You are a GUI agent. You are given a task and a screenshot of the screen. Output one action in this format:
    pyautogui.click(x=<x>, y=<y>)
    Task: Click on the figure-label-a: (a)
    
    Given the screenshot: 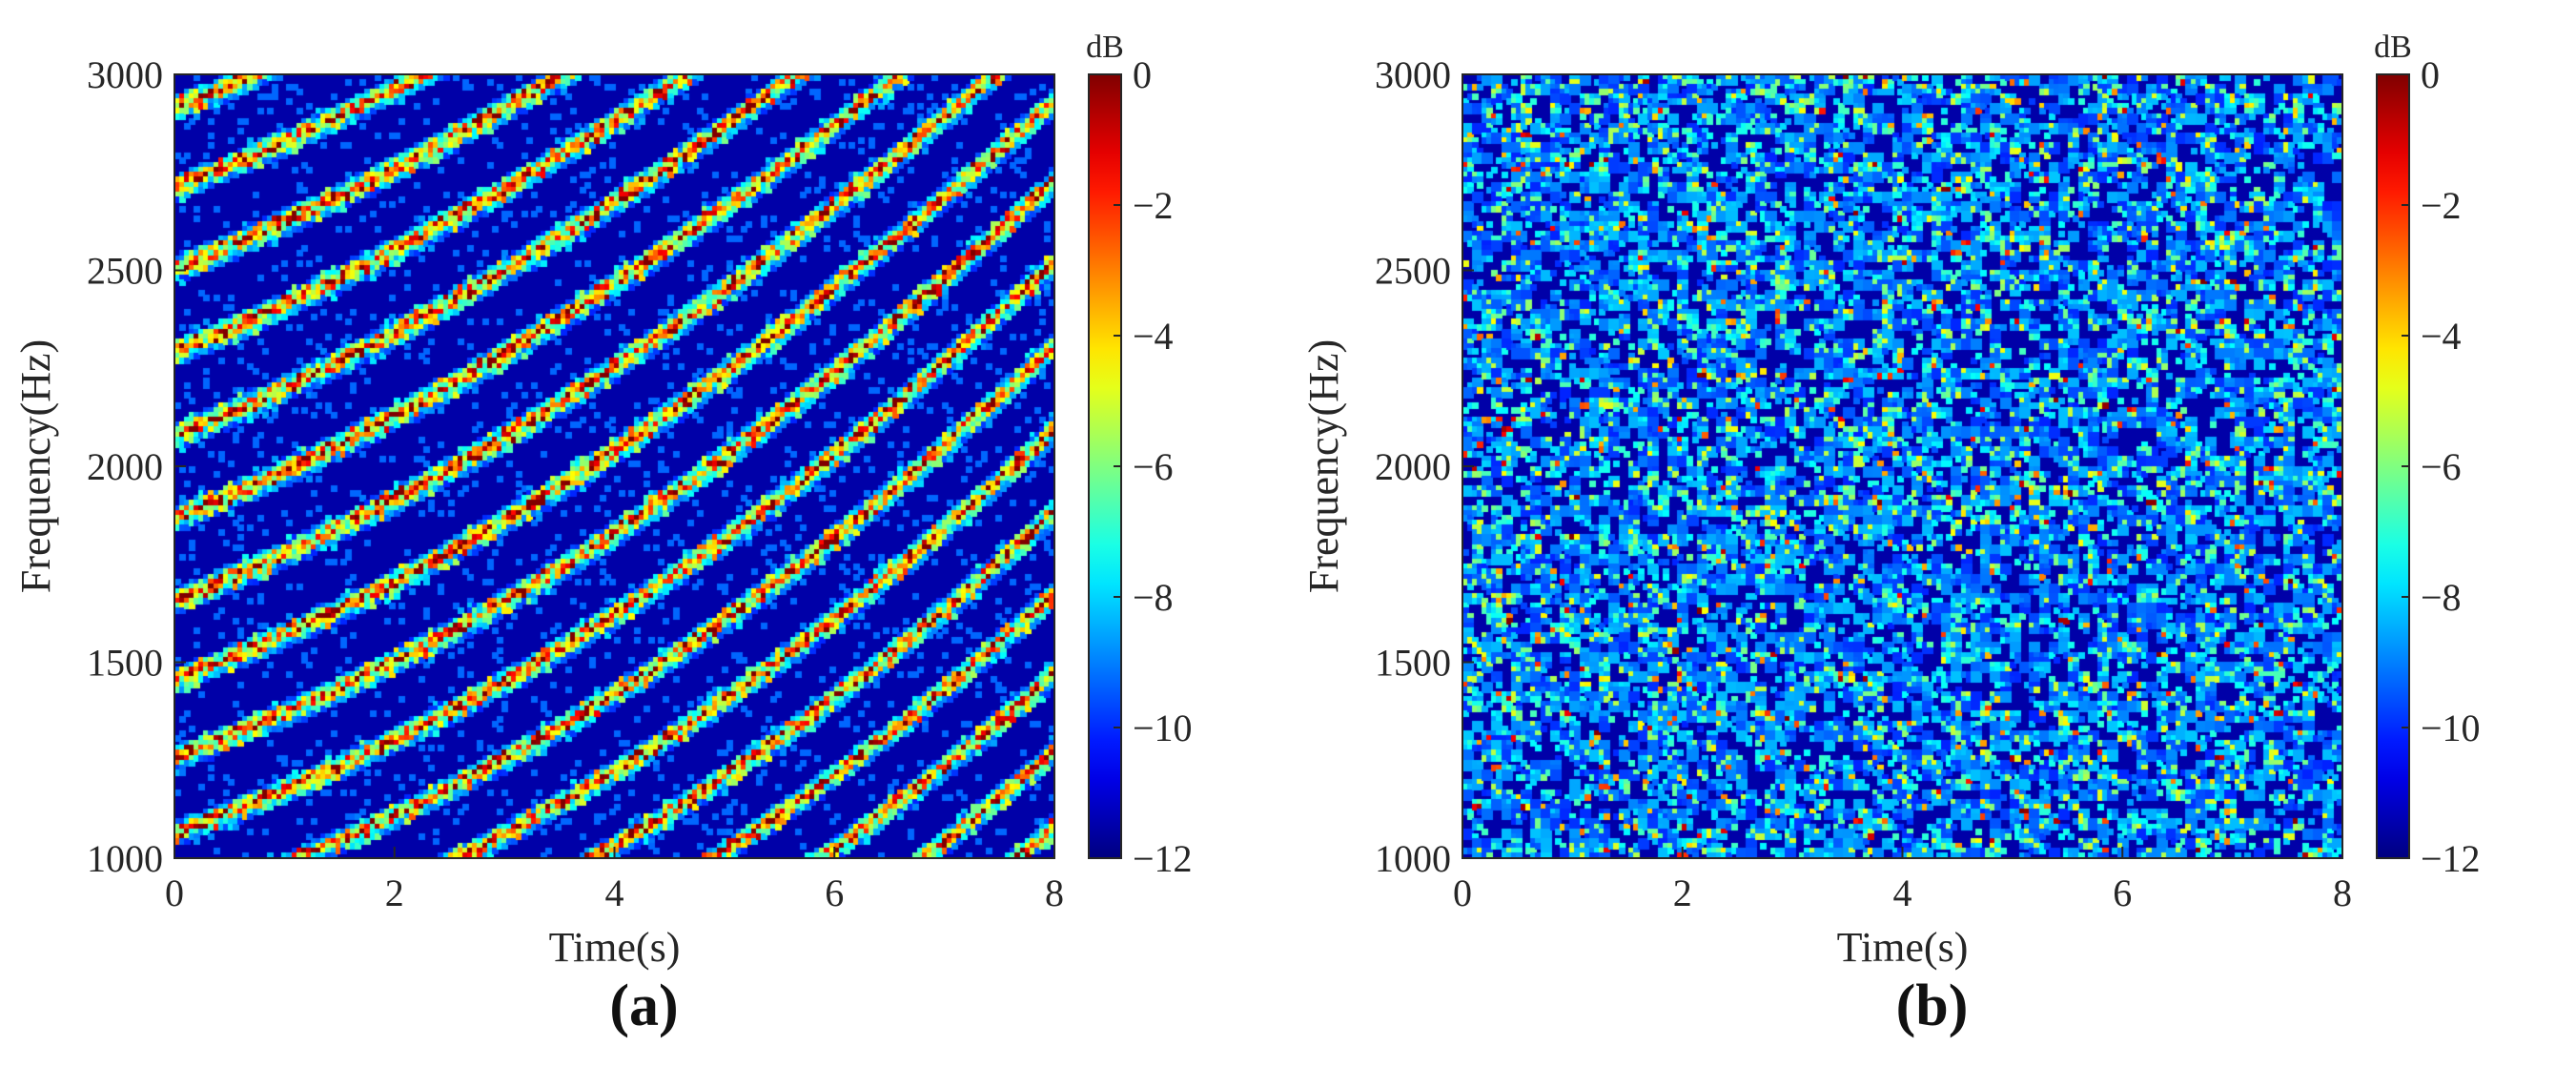 What is the action you would take?
    pyautogui.click(x=644, y=1006)
    